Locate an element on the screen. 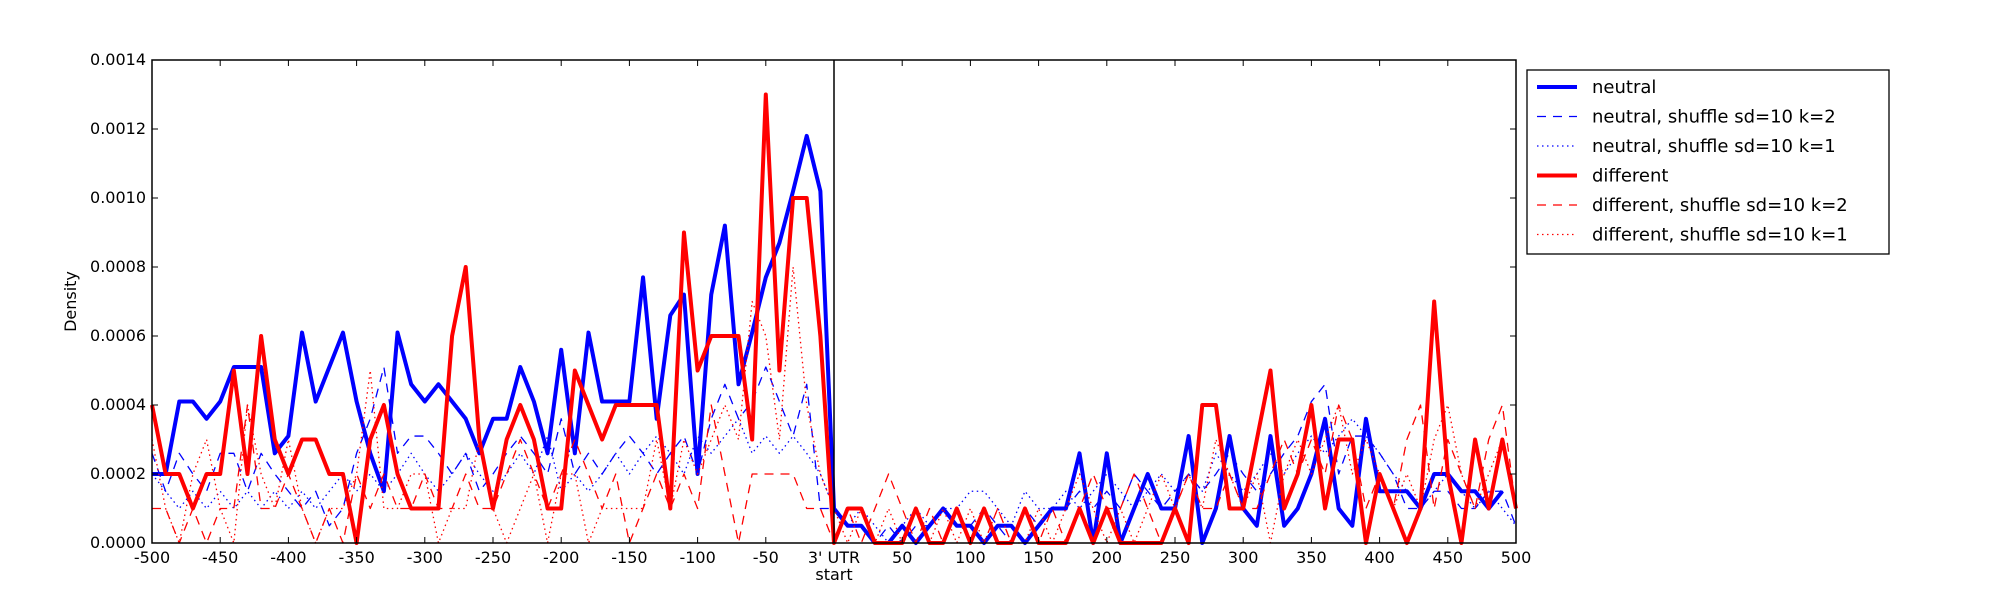  x-tick-label: 400 is located at coordinates (1379, 557).